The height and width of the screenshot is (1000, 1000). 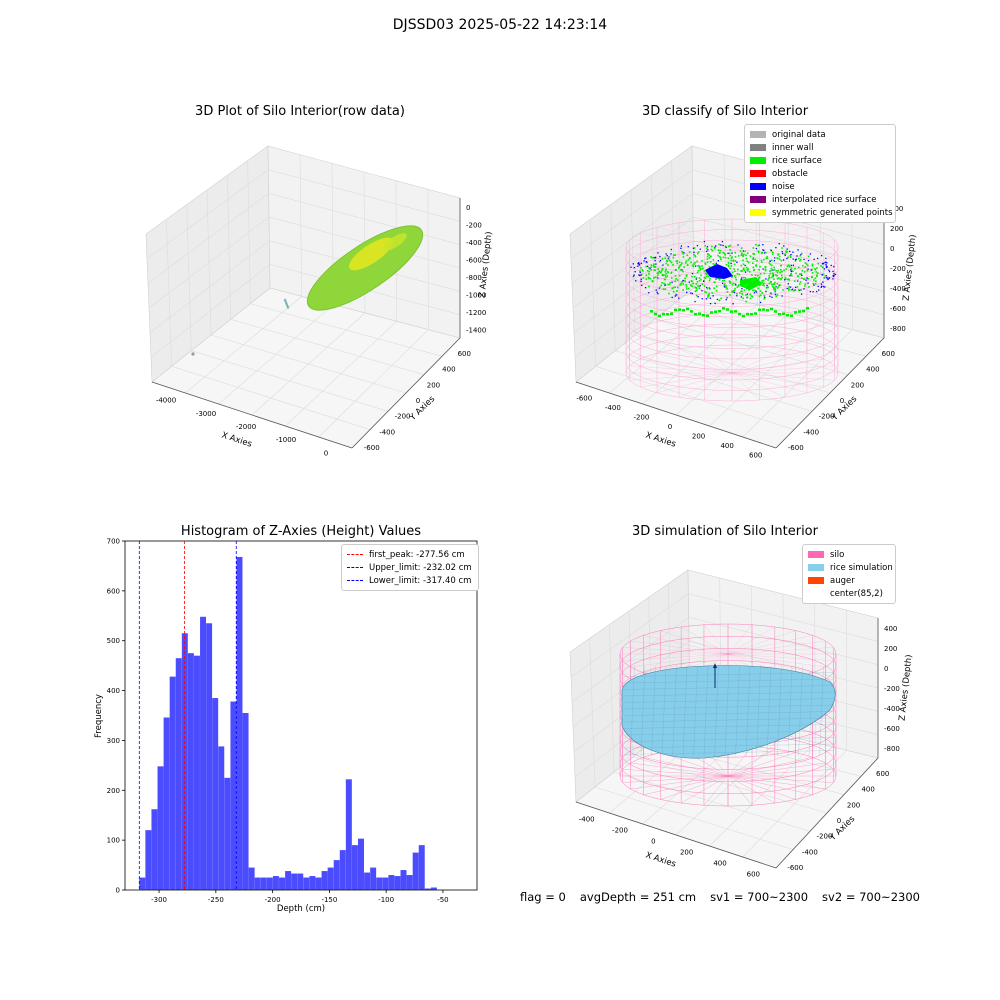 What do you see at coordinates (892, 729) in the screenshot?
I see `z-tick-label: -600` at bounding box center [892, 729].